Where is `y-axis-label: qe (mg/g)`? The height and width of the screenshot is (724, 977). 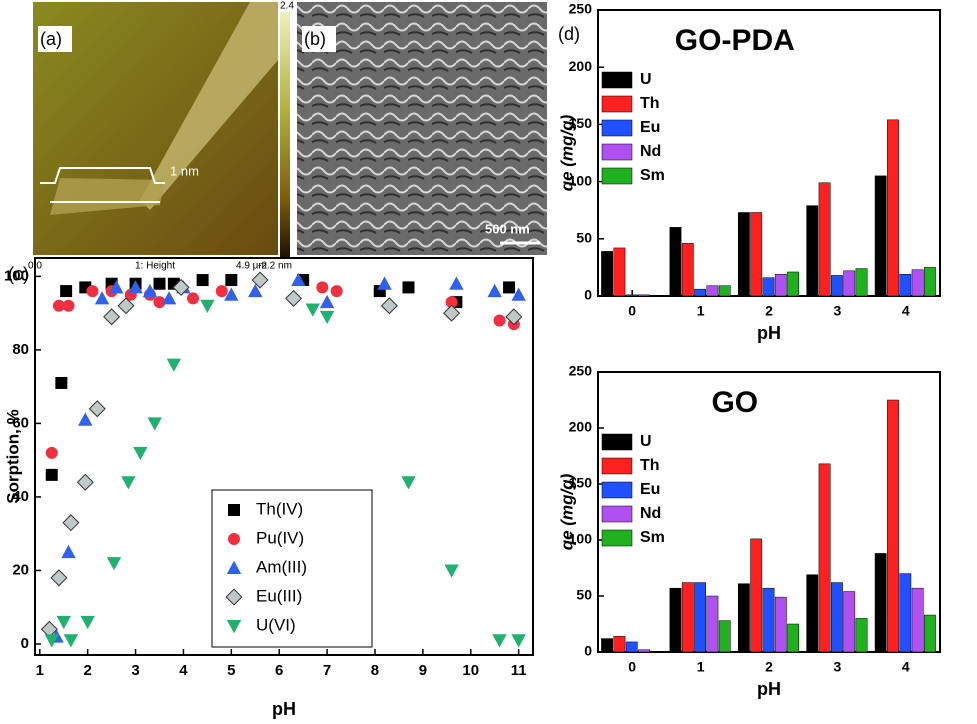 y-axis-label: qe (mg/g) is located at coordinates (566, 152).